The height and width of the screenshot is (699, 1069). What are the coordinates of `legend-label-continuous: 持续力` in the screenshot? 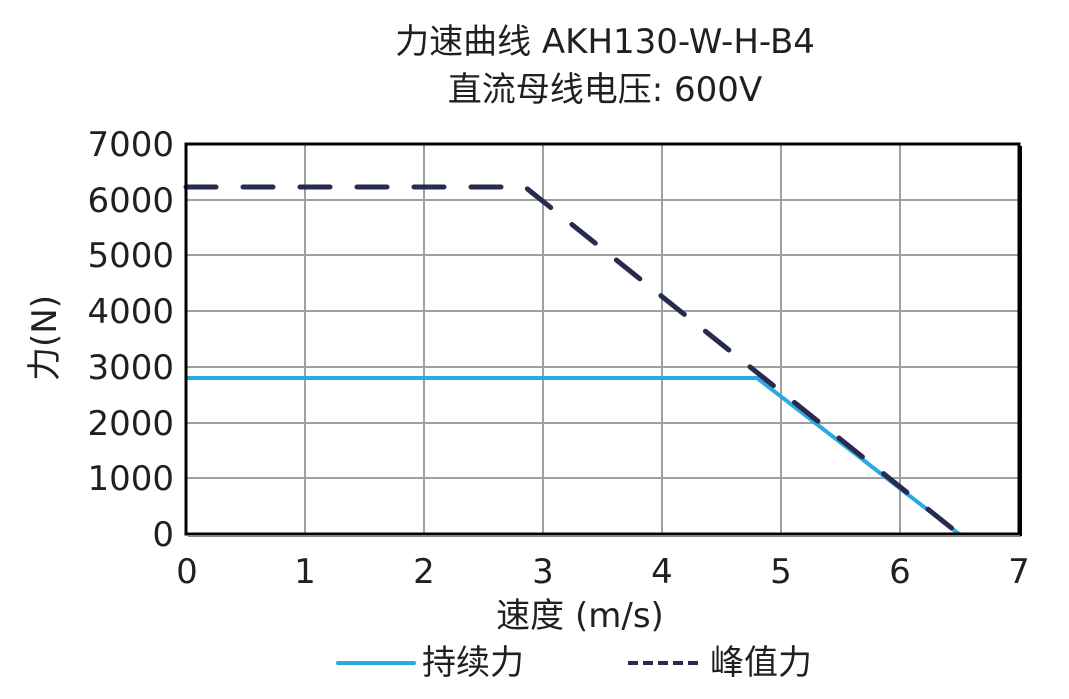 It's located at (473, 663).